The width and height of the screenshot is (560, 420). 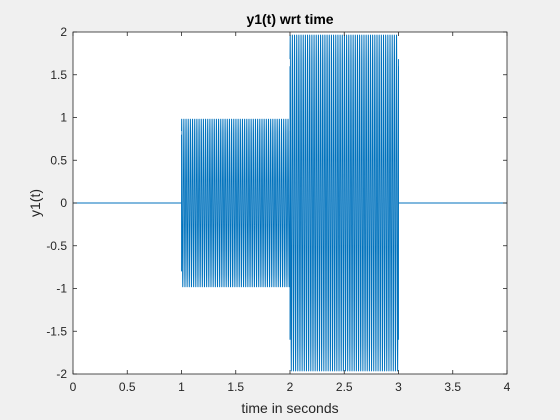 What do you see at coordinates (289, 19) in the screenshot?
I see `chart-title: y1(t) wrt time` at bounding box center [289, 19].